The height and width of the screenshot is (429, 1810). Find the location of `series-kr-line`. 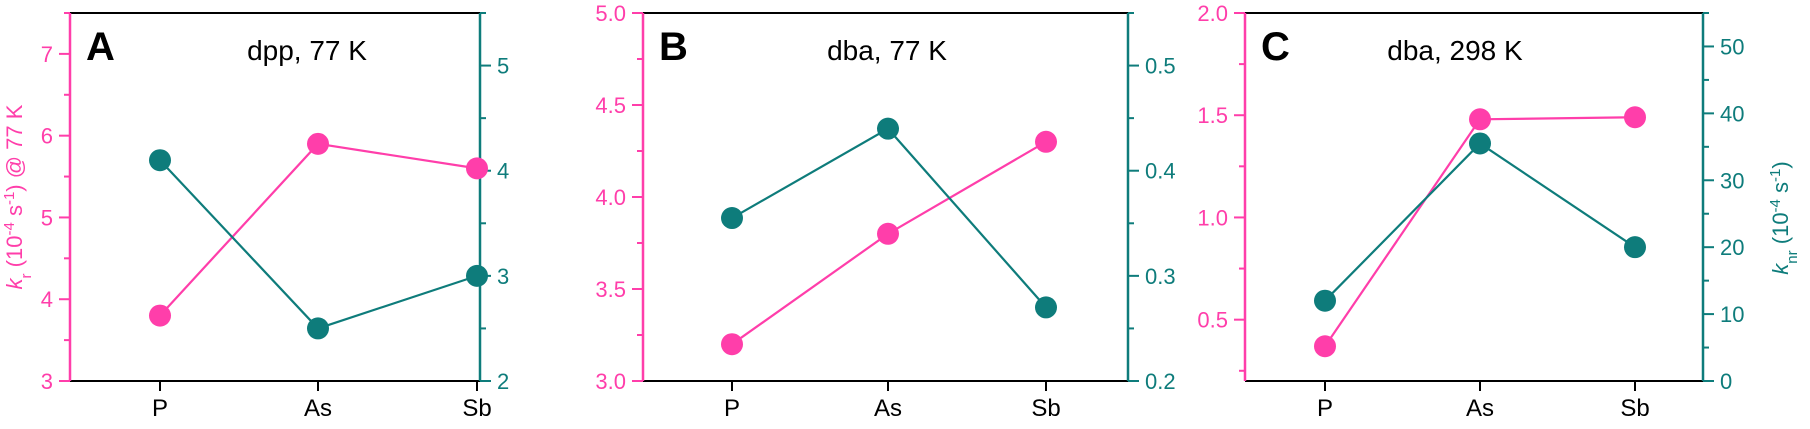

series-kr-line is located at coordinates (318, 229).